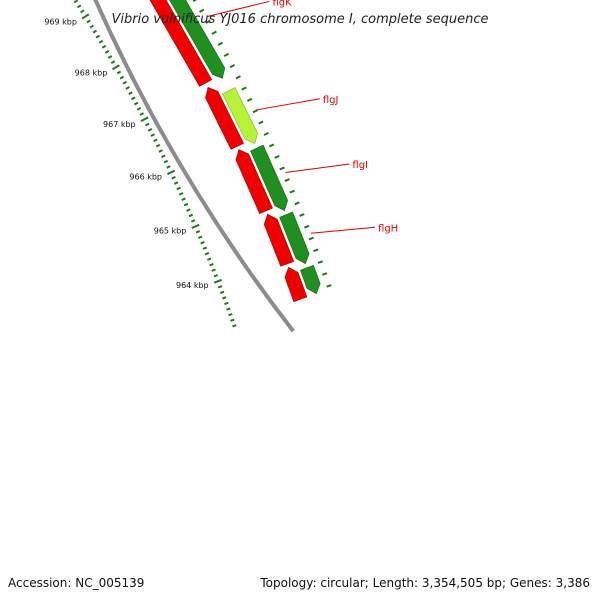  What do you see at coordinates (170, 230) in the screenshot?
I see `tick-label: 965 kbp` at bounding box center [170, 230].